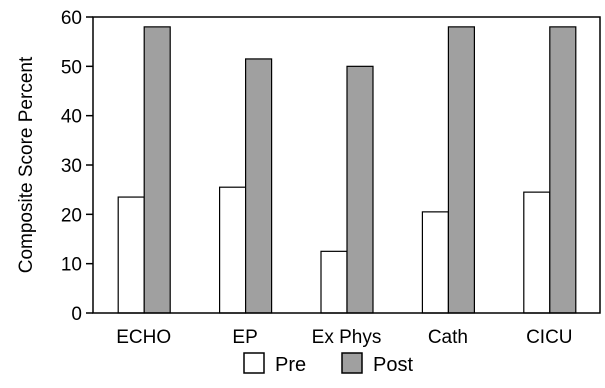  What do you see at coordinates (537, 252) in the screenshot?
I see `bar-pre-cicu` at bounding box center [537, 252].